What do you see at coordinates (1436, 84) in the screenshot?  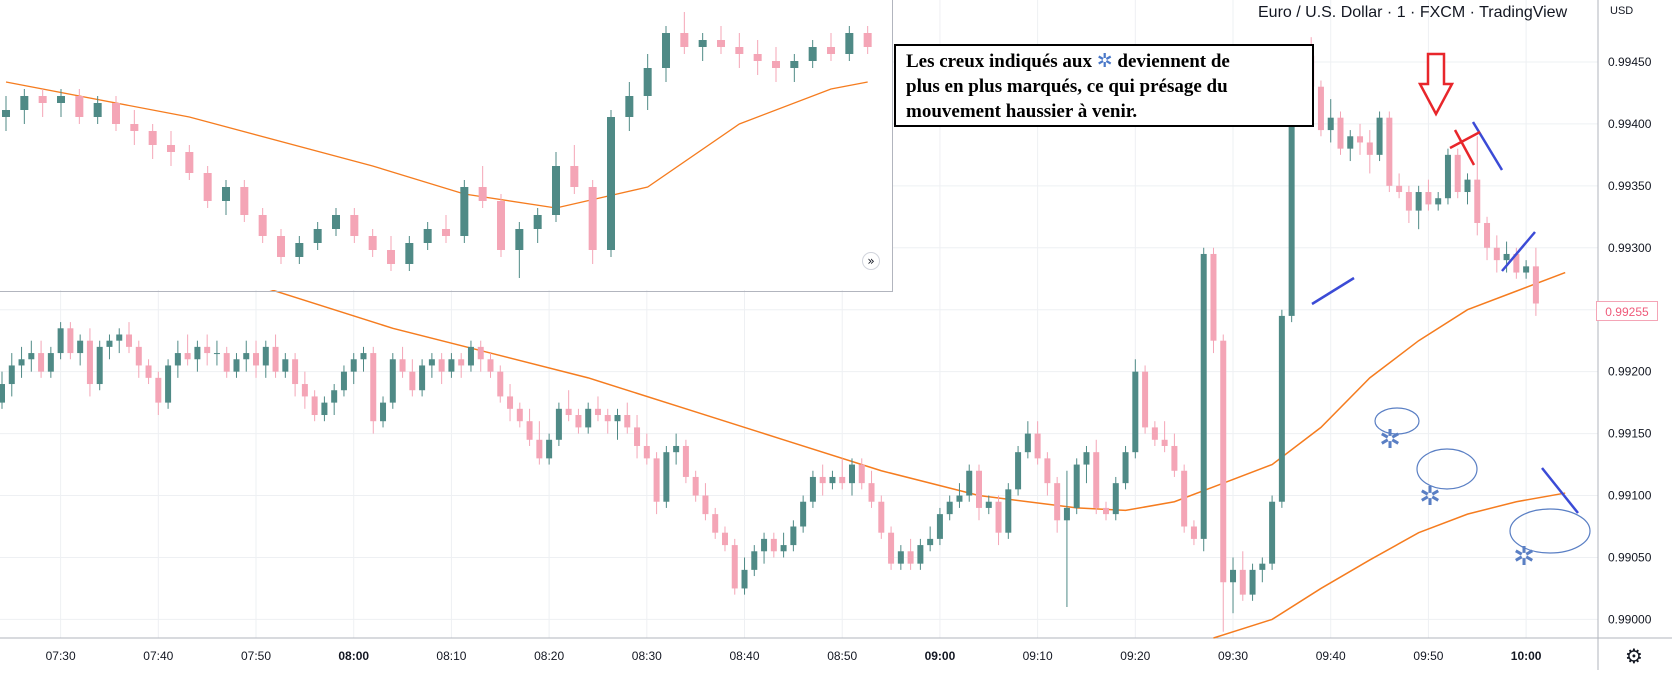 I see `down-arrow-icon` at bounding box center [1436, 84].